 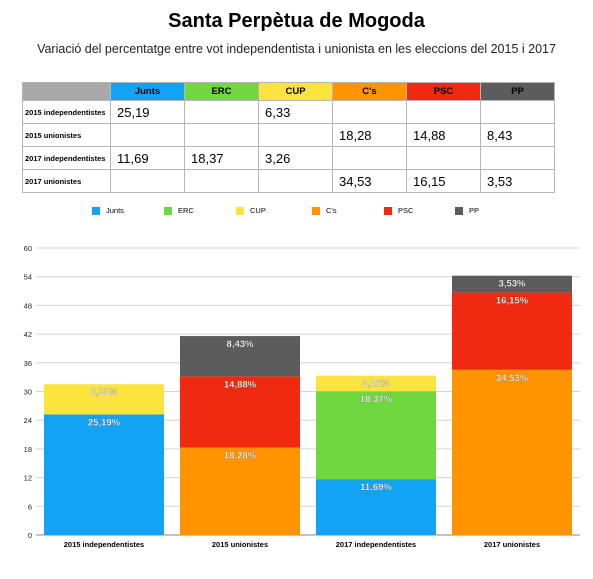 I want to click on table-header-pp: PP, so click(x=517, y=91).